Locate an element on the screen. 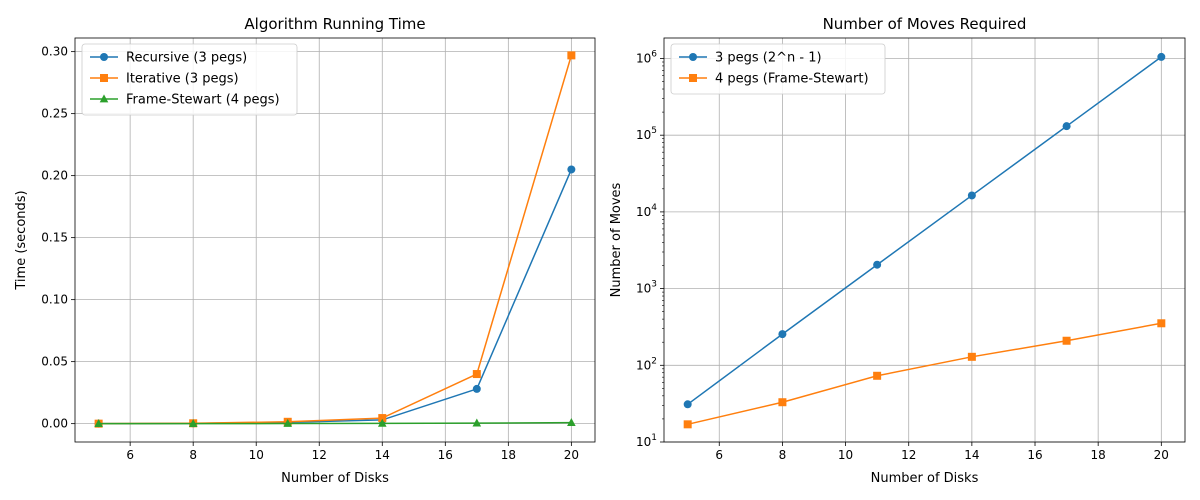  y-tick-exponent: 3 is located at coordinates (654, 285).